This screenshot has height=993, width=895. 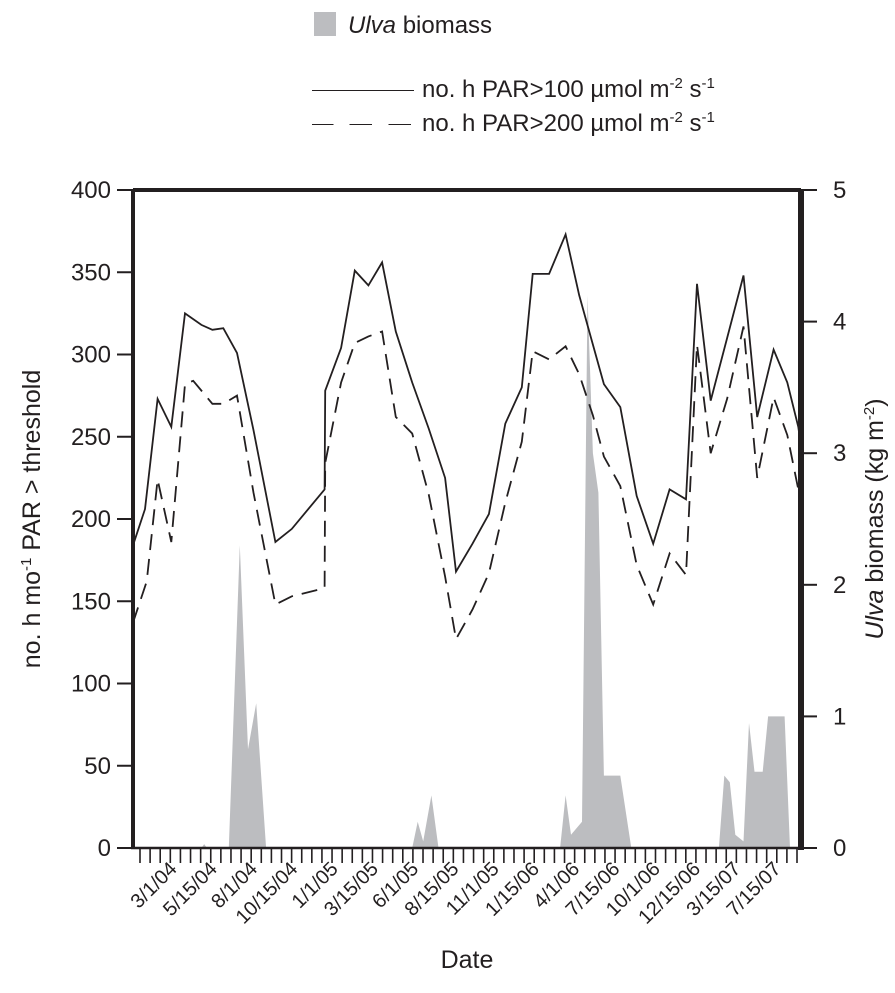 What do you see at coordinates (839, 716) in the screenshot?
I see `right-tick-label: 1` at bounding box center [839, 716].